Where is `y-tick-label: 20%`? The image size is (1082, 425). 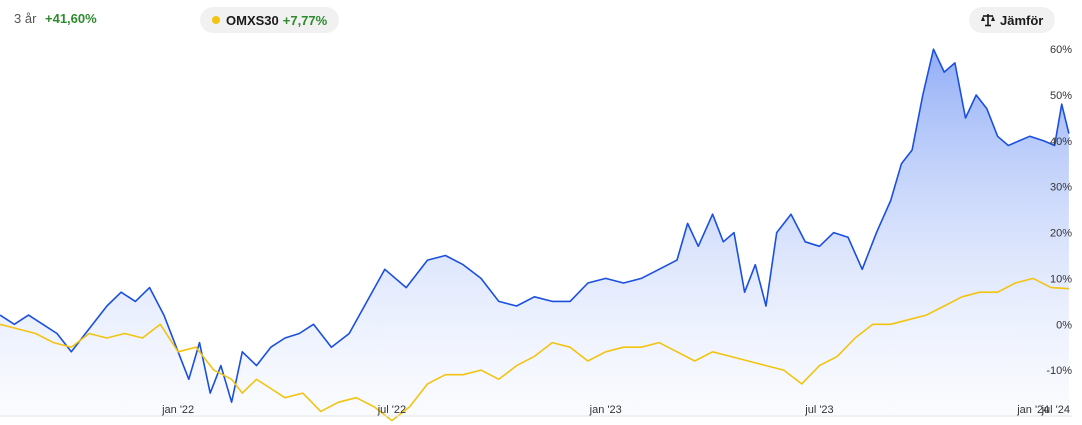
y-tick-label: 20% is located at coordinates (1061, 234).